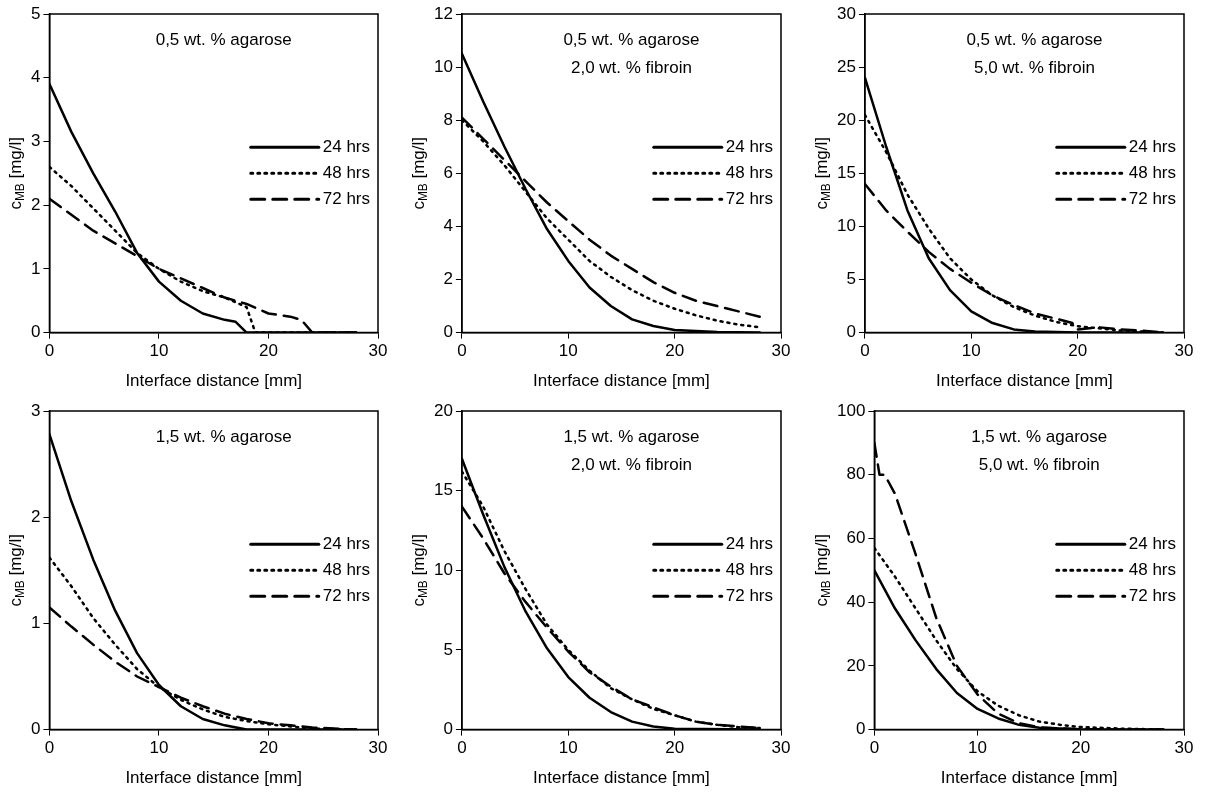 The image size is (1210, 794). What do you see at coordinates (448, 119) in the screenshot?
I see `y-tick-label: 8` at bounding box center [448, 119].